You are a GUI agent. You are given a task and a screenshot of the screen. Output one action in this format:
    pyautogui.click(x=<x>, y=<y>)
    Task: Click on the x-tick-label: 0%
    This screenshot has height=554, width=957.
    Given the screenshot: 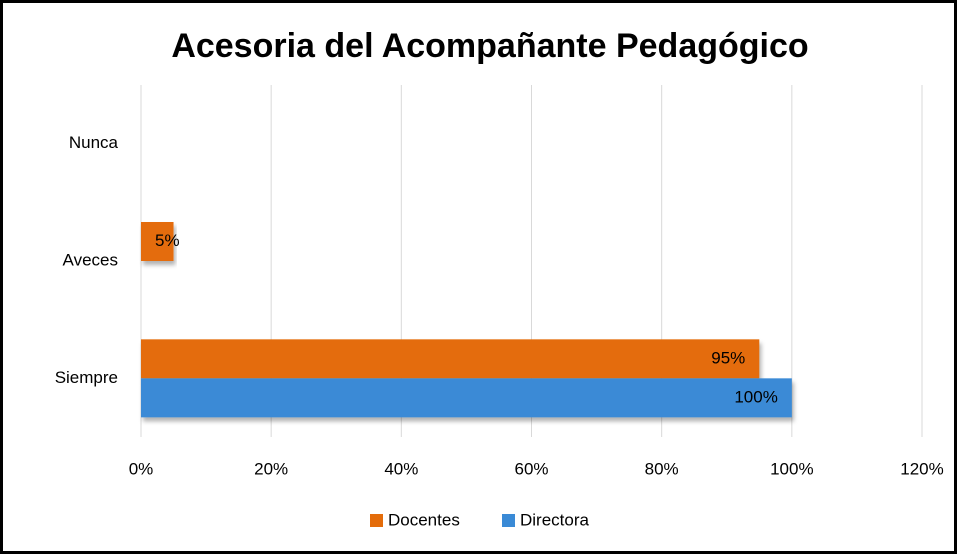 What is the action you would take?
    pyautogui.click(x=141, y=468)
    